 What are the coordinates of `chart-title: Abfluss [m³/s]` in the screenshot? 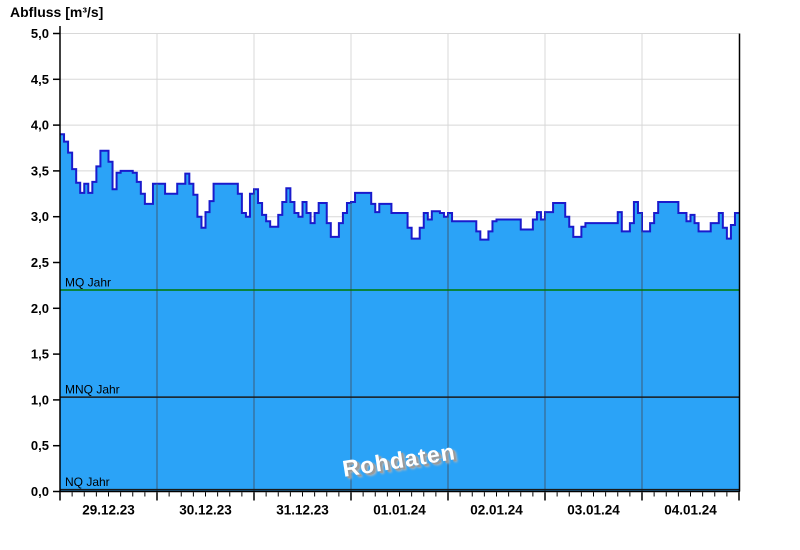 It's located at (57, 12).